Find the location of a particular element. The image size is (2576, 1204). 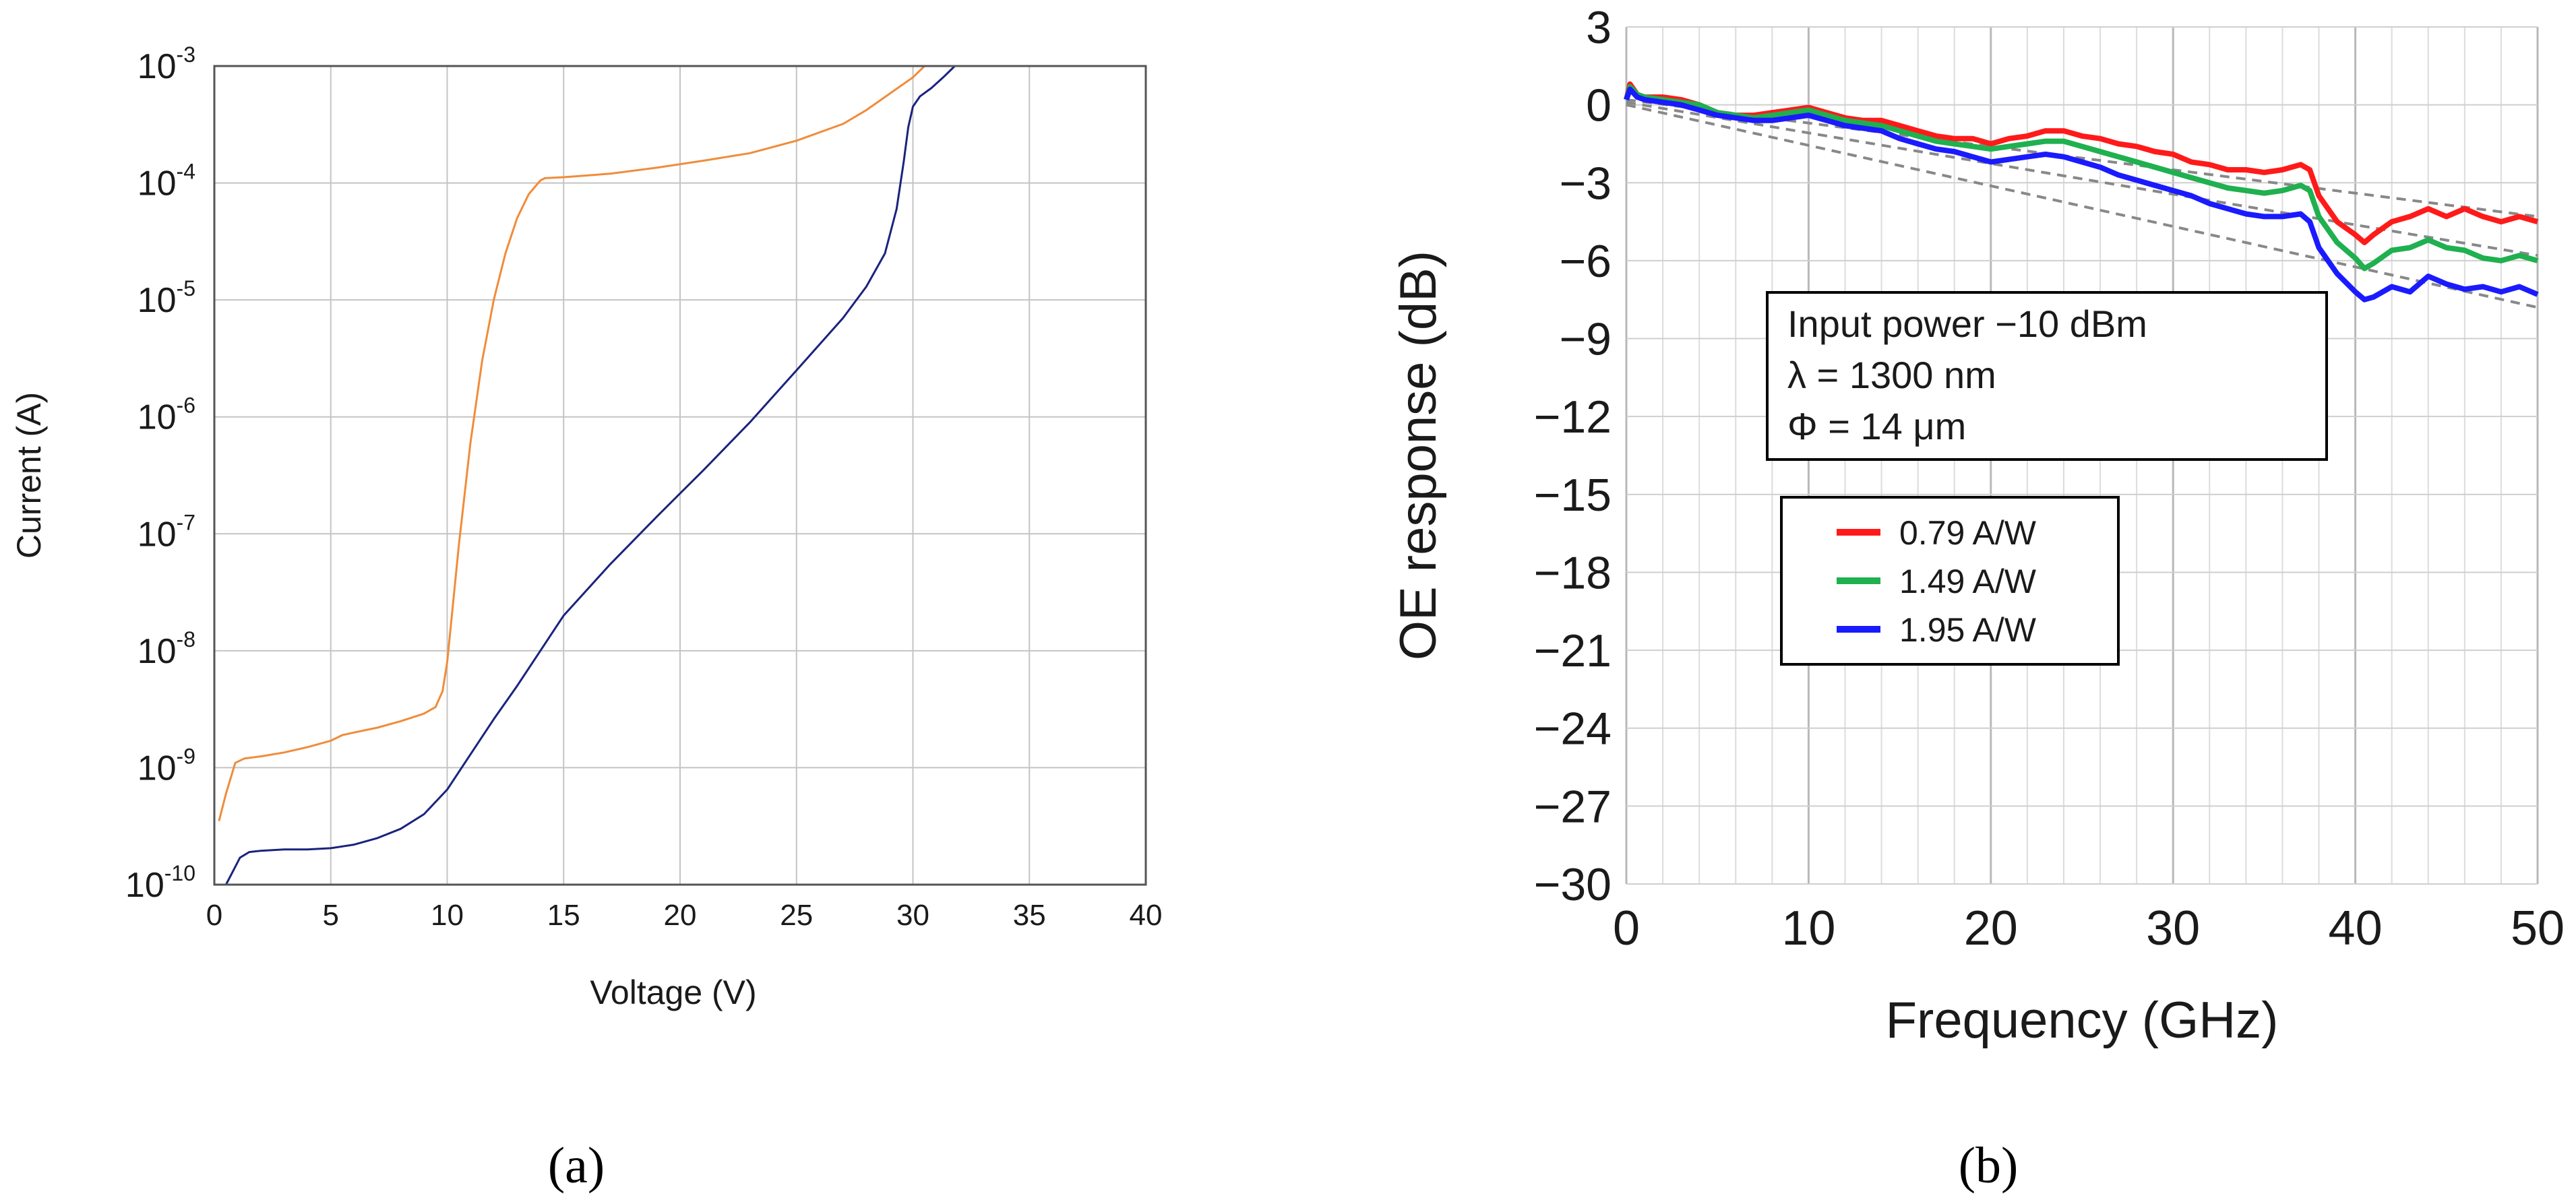

x-tick-label-b: 30 is located at coordinates (2173, 928).